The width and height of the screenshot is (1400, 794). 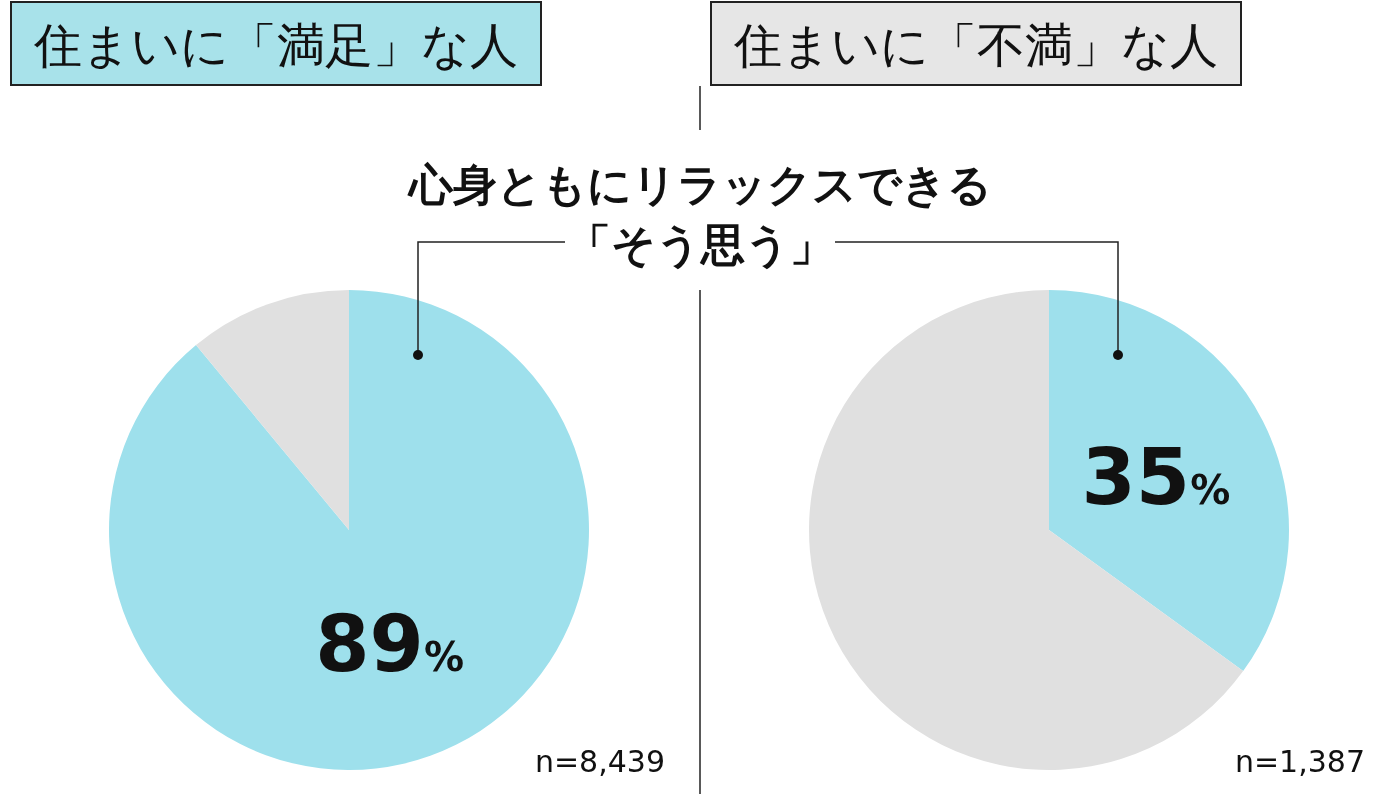 I want to click on text: 心身ともにリラックスできる, so click(x=699, y=184).